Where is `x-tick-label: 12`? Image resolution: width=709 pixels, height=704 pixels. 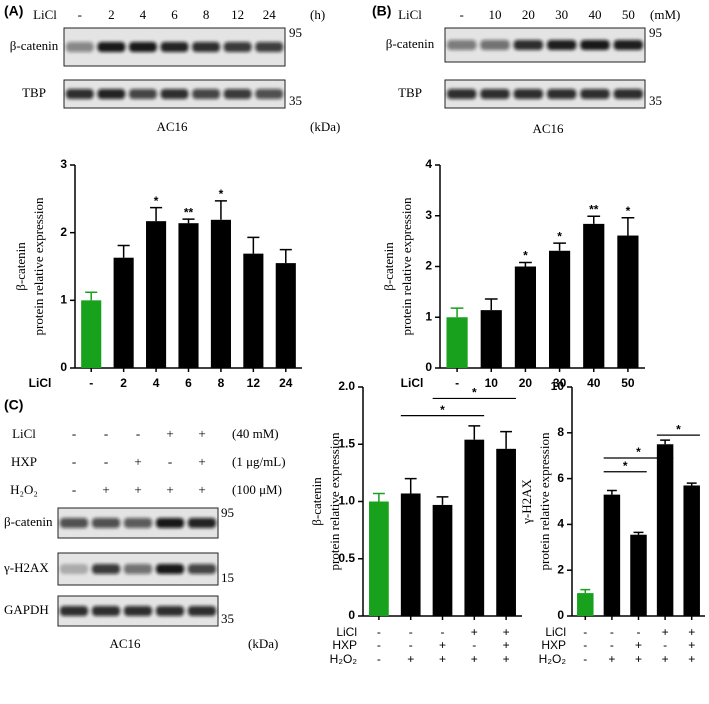
x-tick-label: 12 is located at coordinates (254, 383).